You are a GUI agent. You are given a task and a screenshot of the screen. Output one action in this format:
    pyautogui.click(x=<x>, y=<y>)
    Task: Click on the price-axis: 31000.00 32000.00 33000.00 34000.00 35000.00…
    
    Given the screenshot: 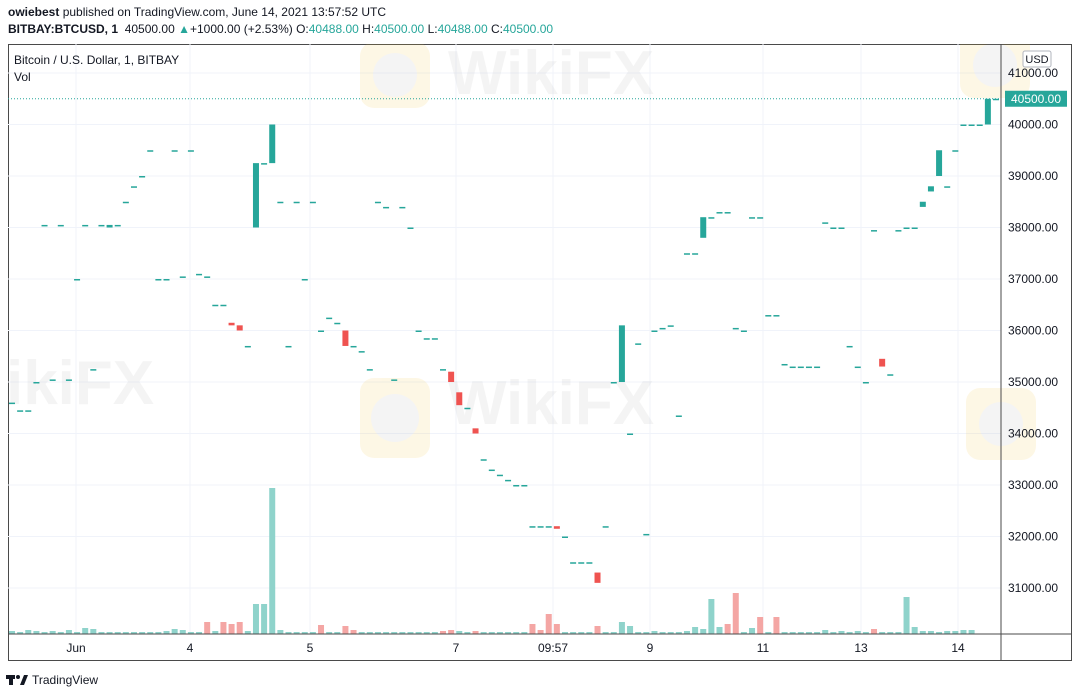 What is the action you would take?
    pyautogui.click(x=1033, y=330)
    